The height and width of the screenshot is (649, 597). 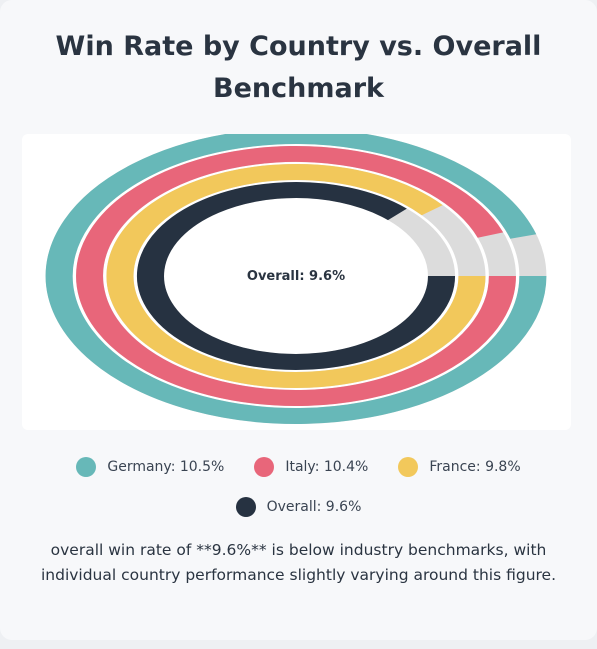 I want to click on legend-row-1: Germany: 10.5% Italy: 10.4% France: 9.8%, so click(x=298, y=467).